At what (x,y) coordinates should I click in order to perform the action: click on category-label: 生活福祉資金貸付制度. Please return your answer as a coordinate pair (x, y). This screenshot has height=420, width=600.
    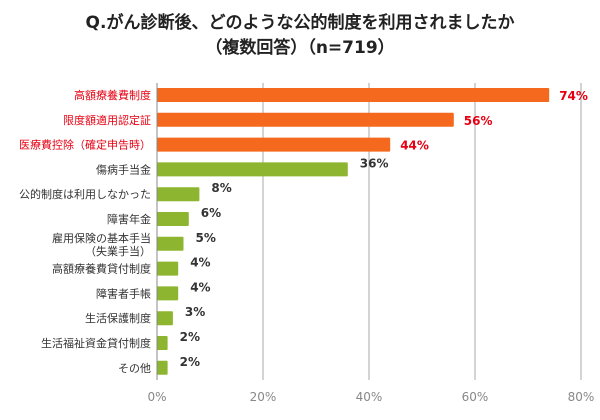
    Looking at the image, I should click on (96, 343).